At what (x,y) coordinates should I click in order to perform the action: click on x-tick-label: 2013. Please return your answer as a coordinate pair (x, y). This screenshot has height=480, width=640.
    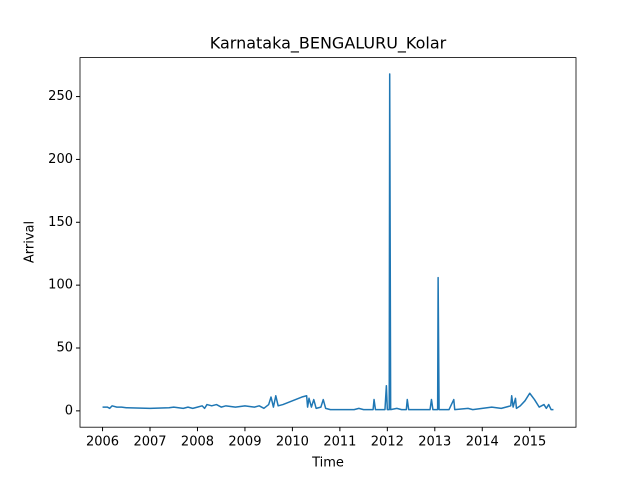
    Looking at the image, I should click on (434, 442).